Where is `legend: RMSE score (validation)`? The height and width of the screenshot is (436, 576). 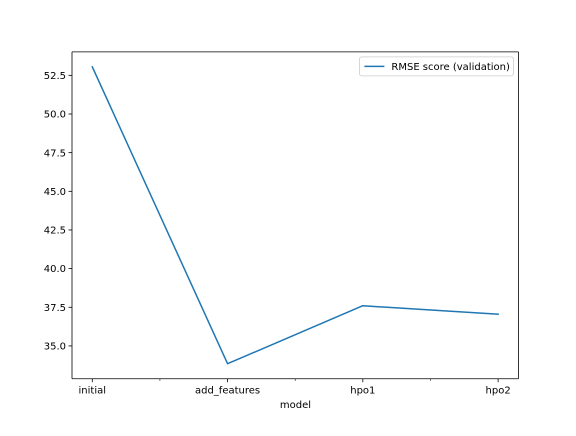
legend: RMSE score (validation) is located at coordinates (436, 66).